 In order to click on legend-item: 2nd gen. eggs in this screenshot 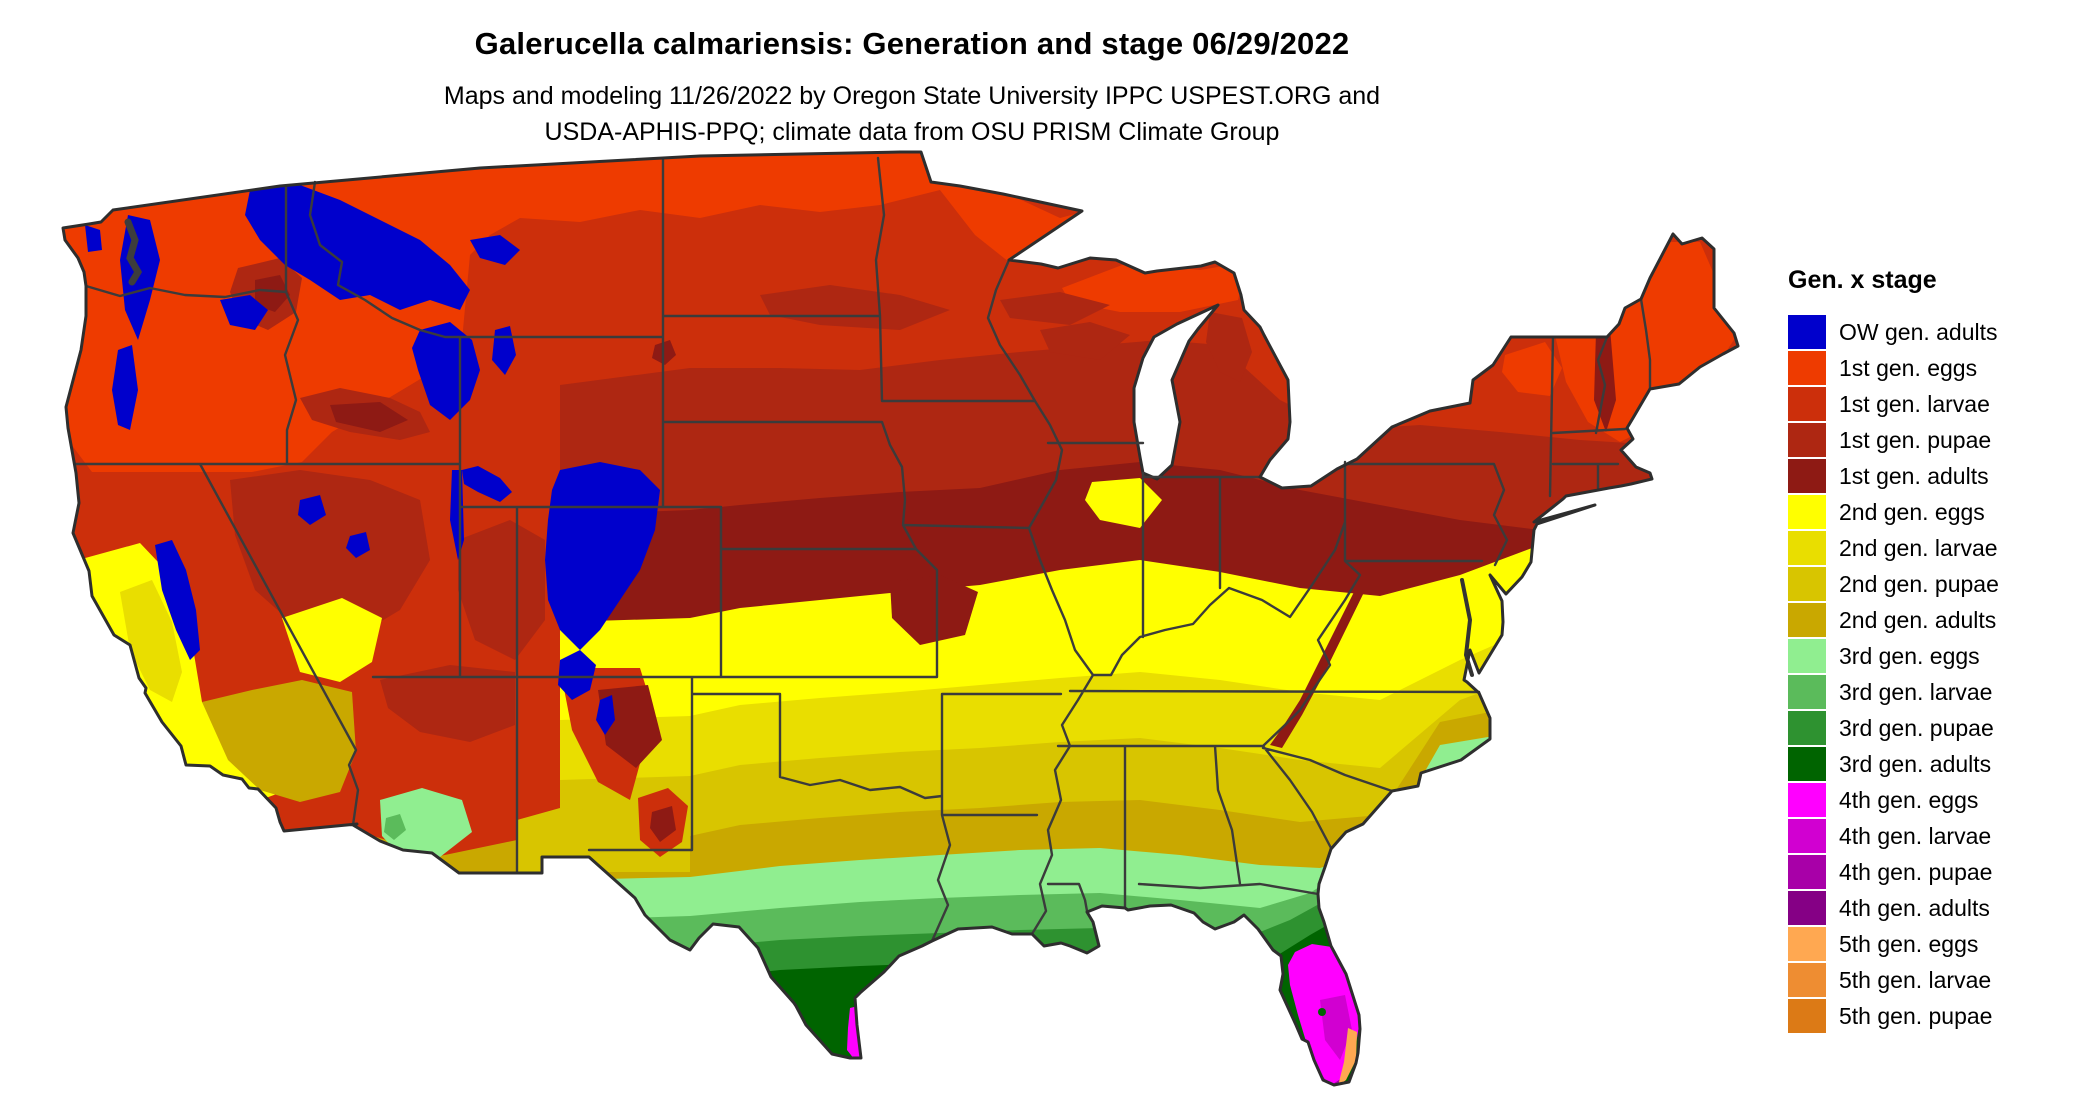, I will do `click(1893, 512)`.